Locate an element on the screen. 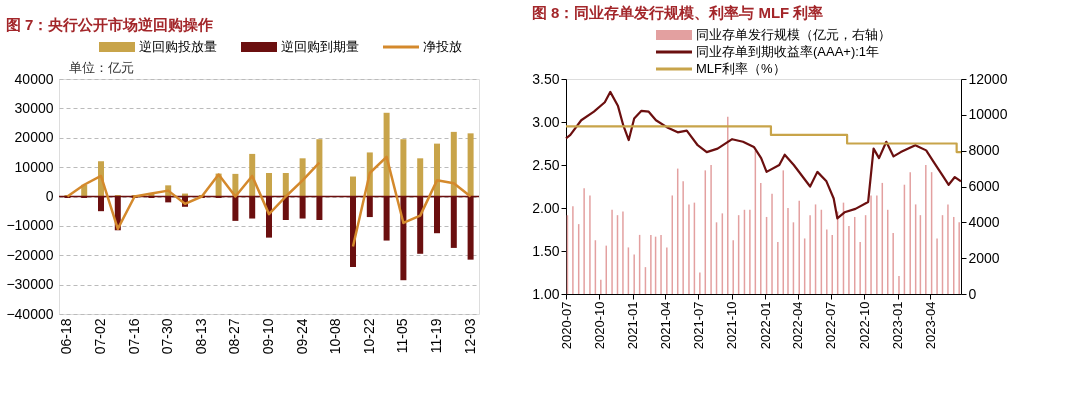  x-tick-label: 07-02 is located at coordinates (100, 336).